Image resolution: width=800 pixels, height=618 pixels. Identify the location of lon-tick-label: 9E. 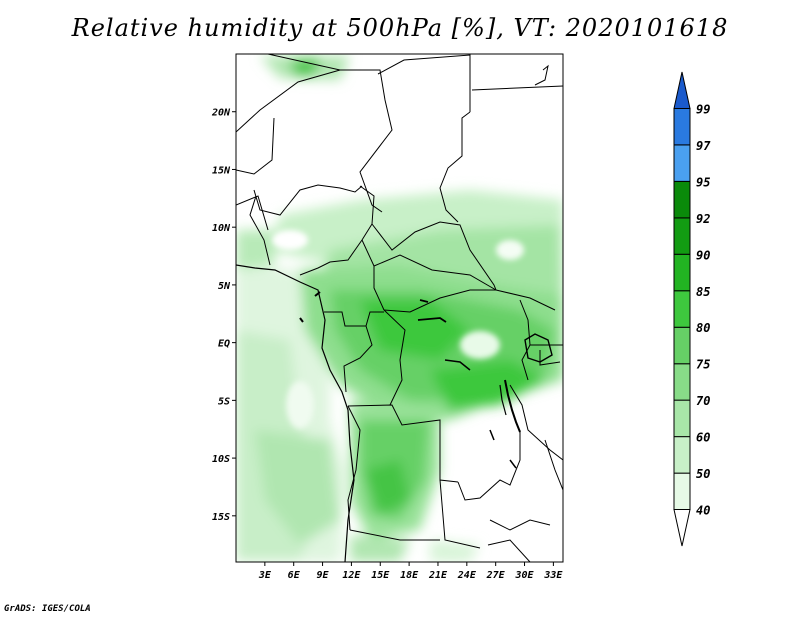
(323, 575).